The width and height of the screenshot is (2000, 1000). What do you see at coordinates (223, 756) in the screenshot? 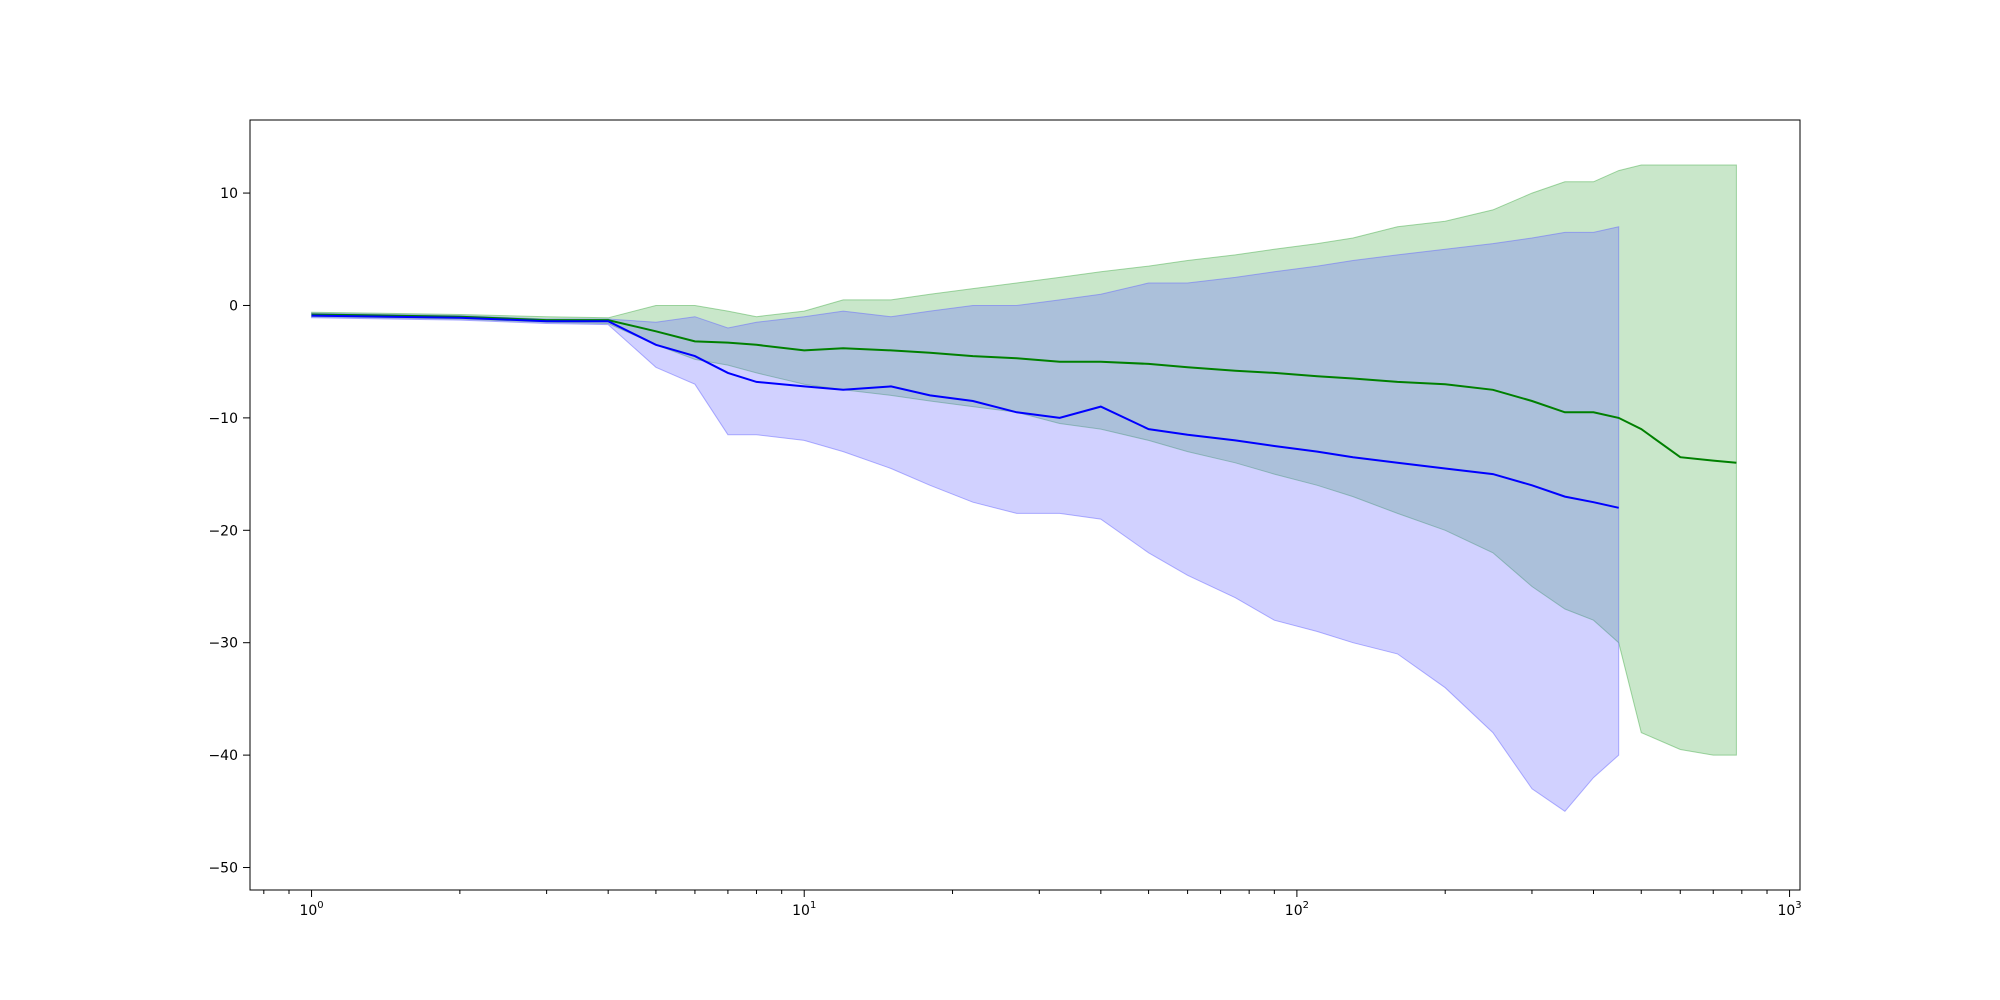
I see `y-tick-label: −40` at bounding box center [223, 756].